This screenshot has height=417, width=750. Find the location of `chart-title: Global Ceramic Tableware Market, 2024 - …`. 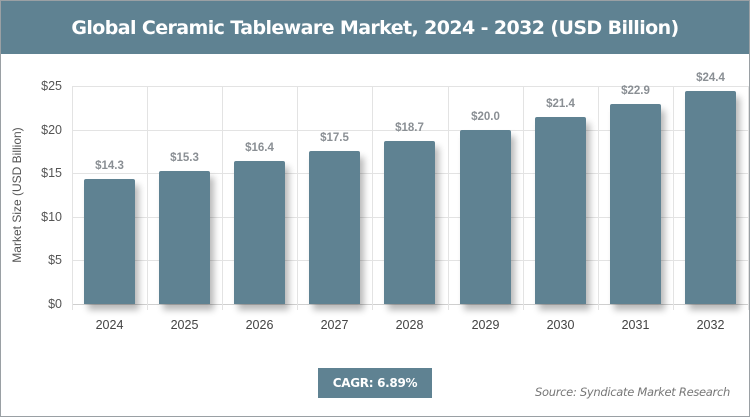

chart-title: Global Ceramic Tableware Market, 2024 - … is located at coordinates (375, 27).